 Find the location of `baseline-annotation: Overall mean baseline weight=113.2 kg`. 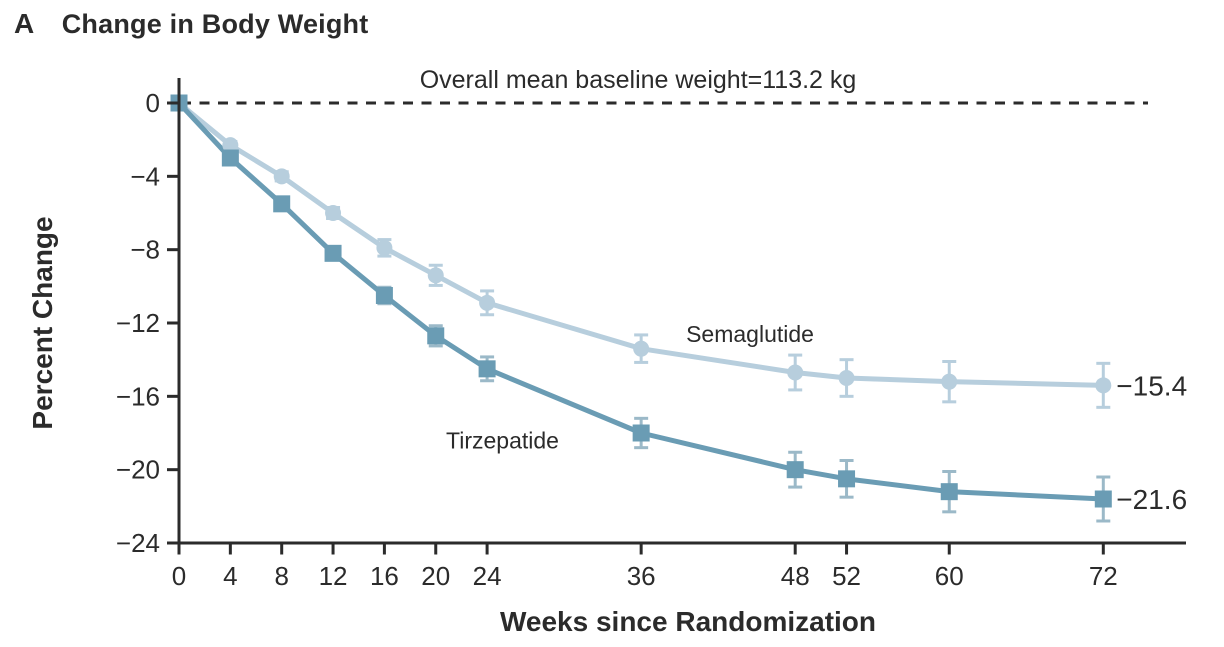

baseline-annotation: Overall mean baseline weight=113.2 kg is located at coordinates (638, 80).